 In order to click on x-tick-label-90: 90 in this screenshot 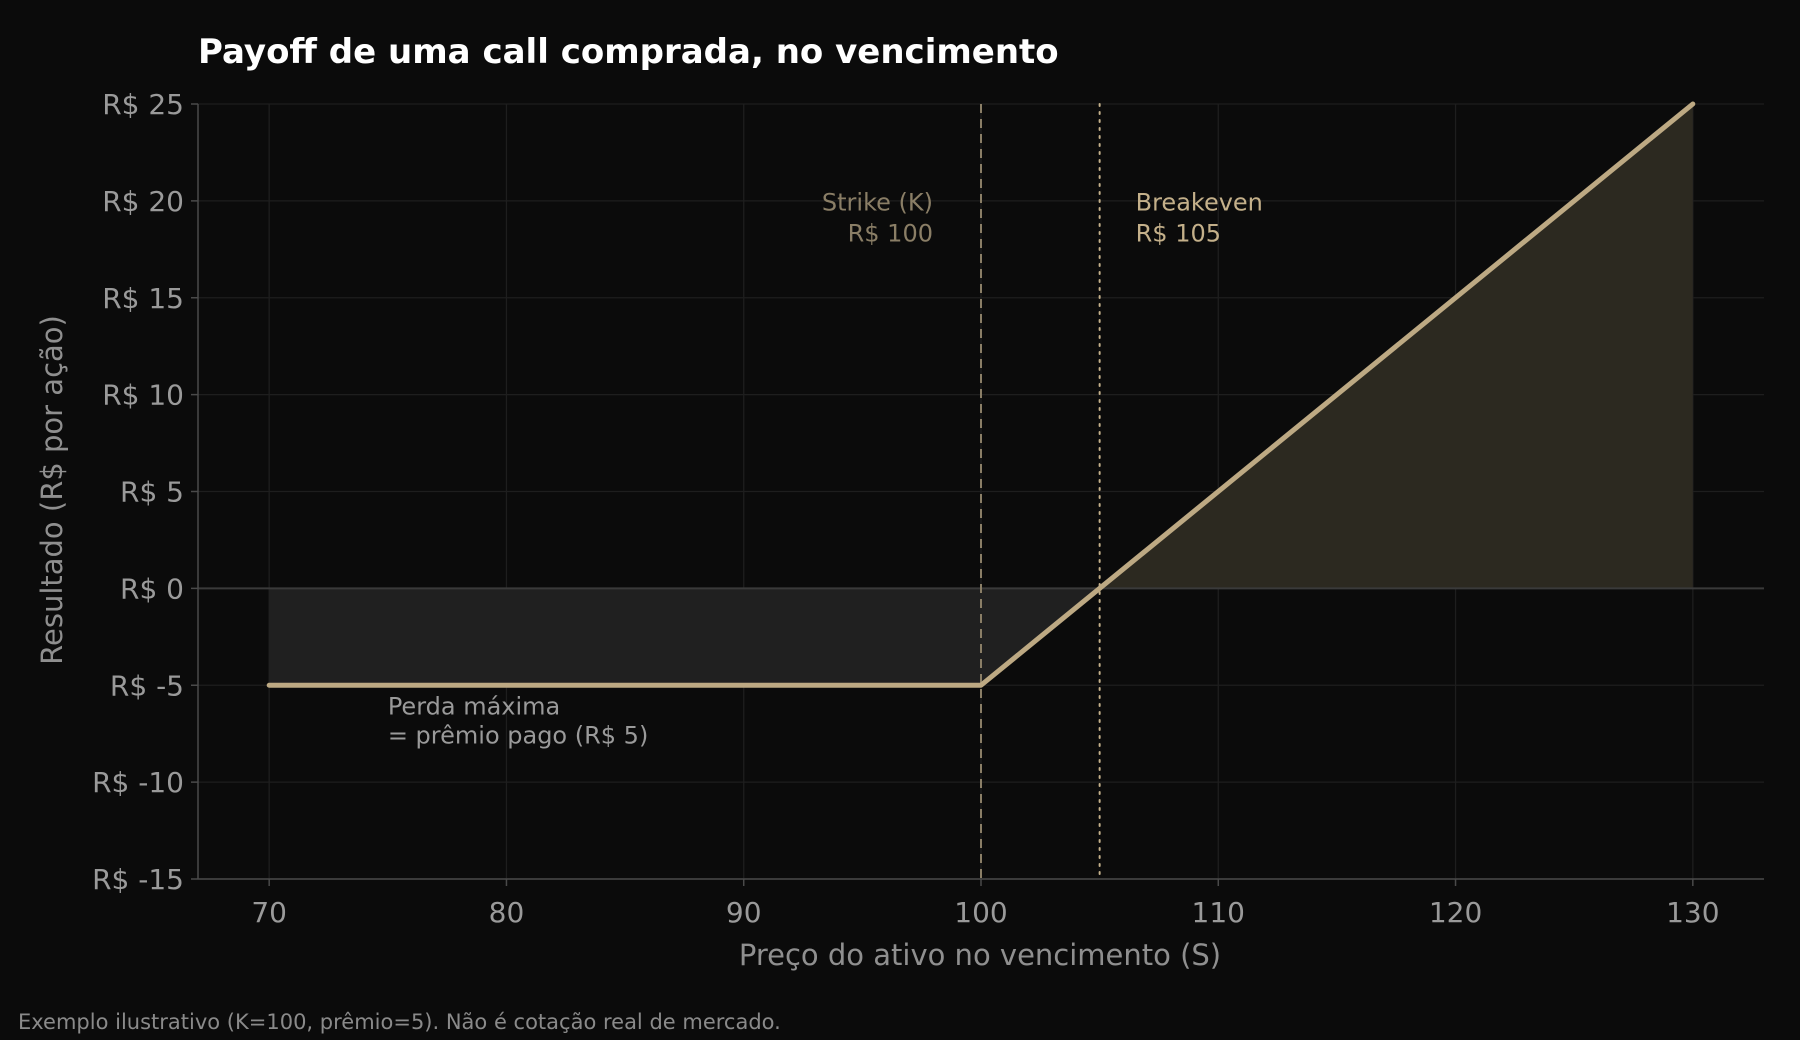, I will do `click(744, 912)`.